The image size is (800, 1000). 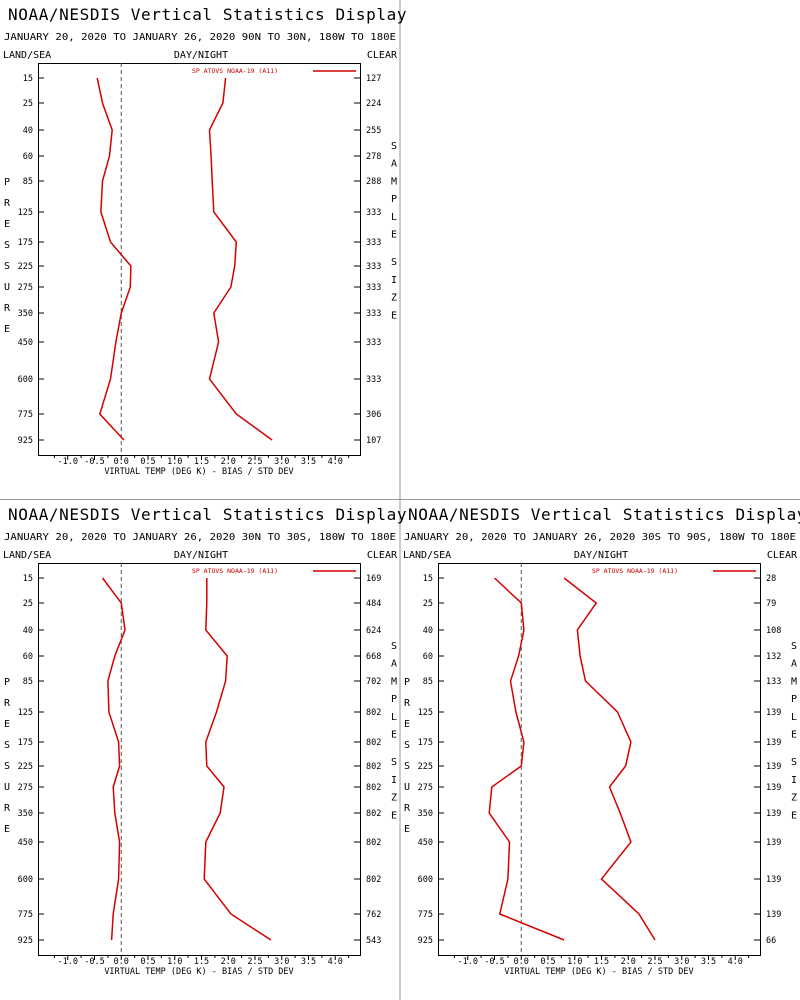 I want to click on y-axis-label-letter: U, so click(x=7, y=287).